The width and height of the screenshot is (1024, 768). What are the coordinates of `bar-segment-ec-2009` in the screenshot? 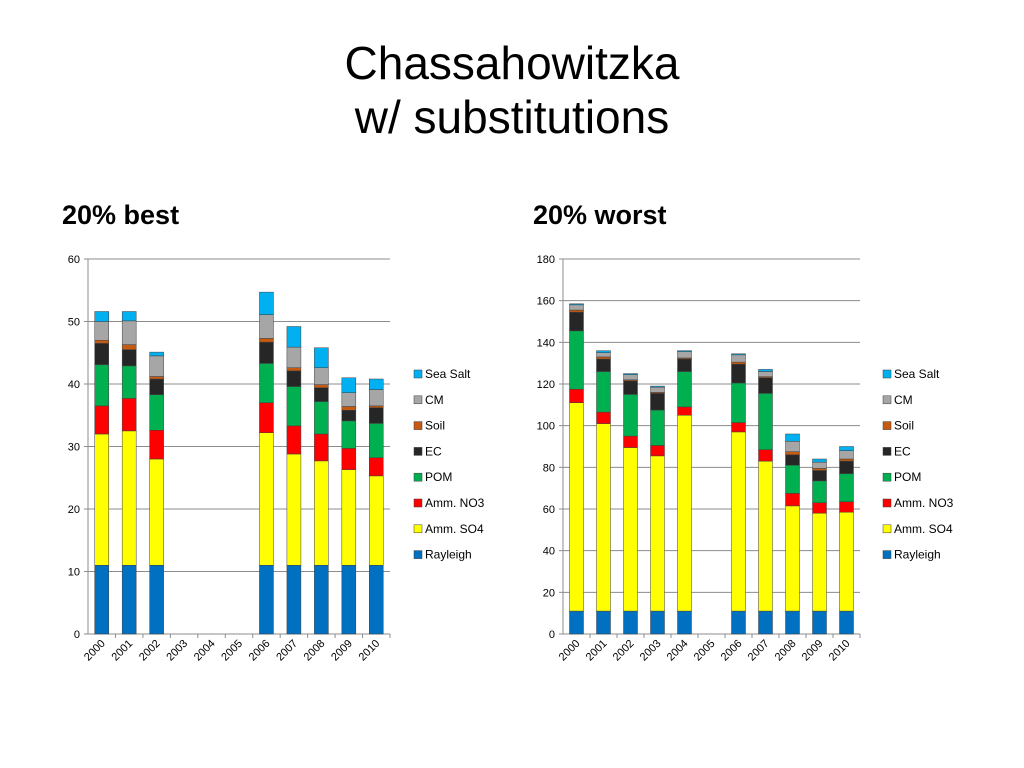 It's located at (349, 416).